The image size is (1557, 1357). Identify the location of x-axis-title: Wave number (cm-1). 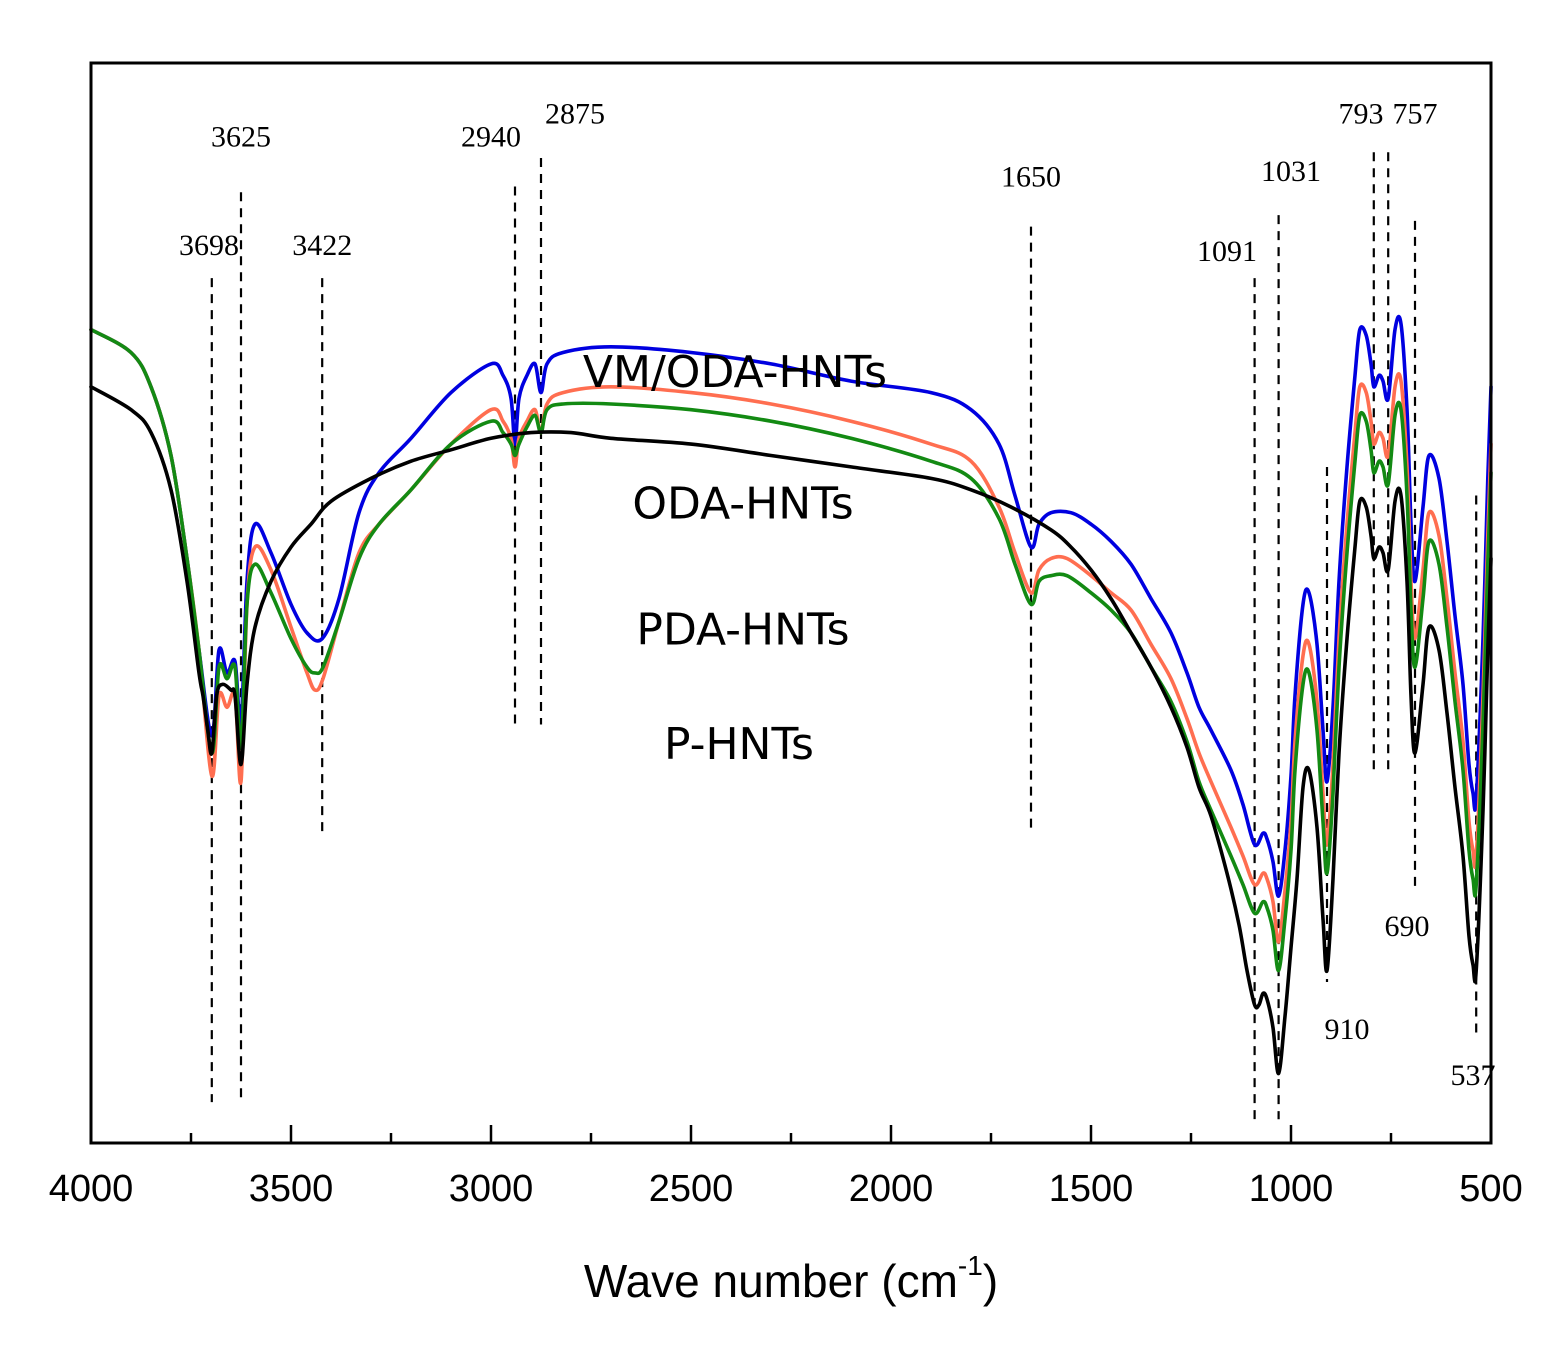
(791, 1278).